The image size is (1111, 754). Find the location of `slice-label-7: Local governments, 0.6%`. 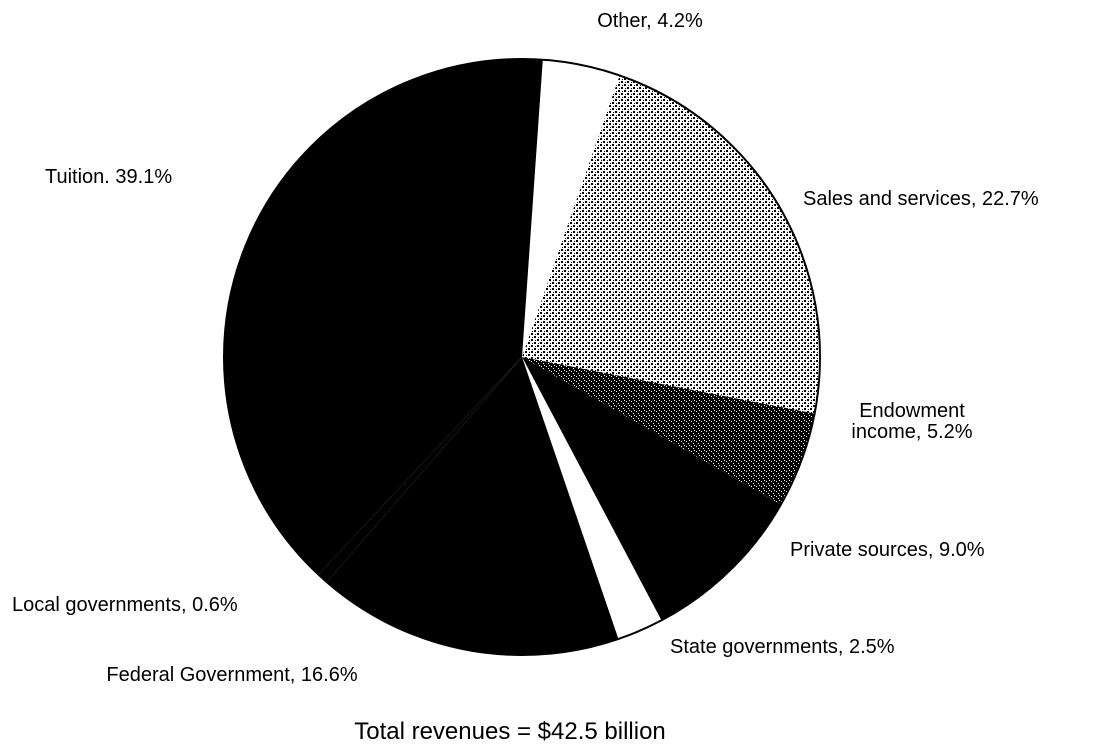

slice-label-7: Local governments, 0.6% is located at coordinates (125, 605).